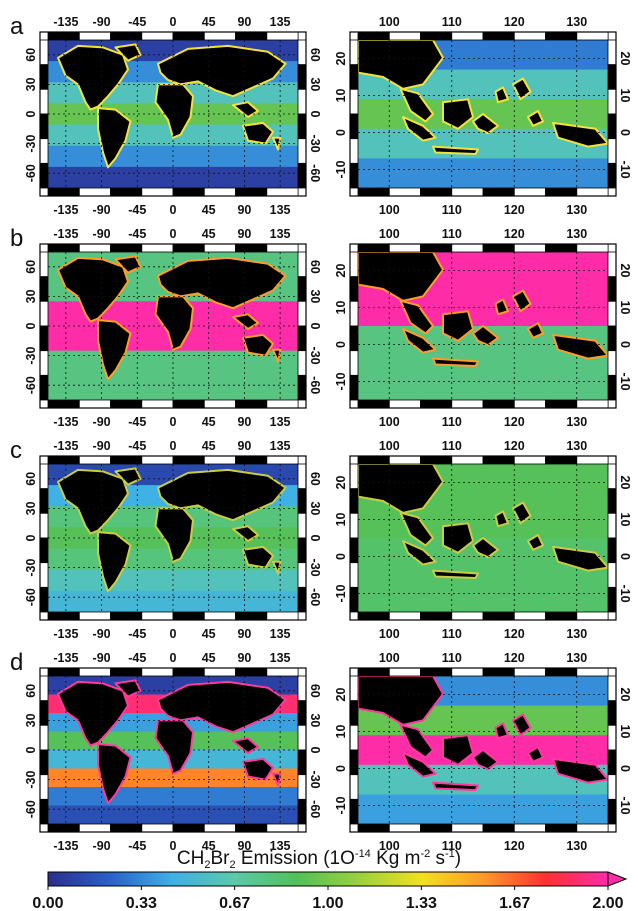 The width and height of the screenshot is (638, 911). Describe the element at coordinates (458, 858) in the screenshot. I see `colorbar-title-part: )` at that location.